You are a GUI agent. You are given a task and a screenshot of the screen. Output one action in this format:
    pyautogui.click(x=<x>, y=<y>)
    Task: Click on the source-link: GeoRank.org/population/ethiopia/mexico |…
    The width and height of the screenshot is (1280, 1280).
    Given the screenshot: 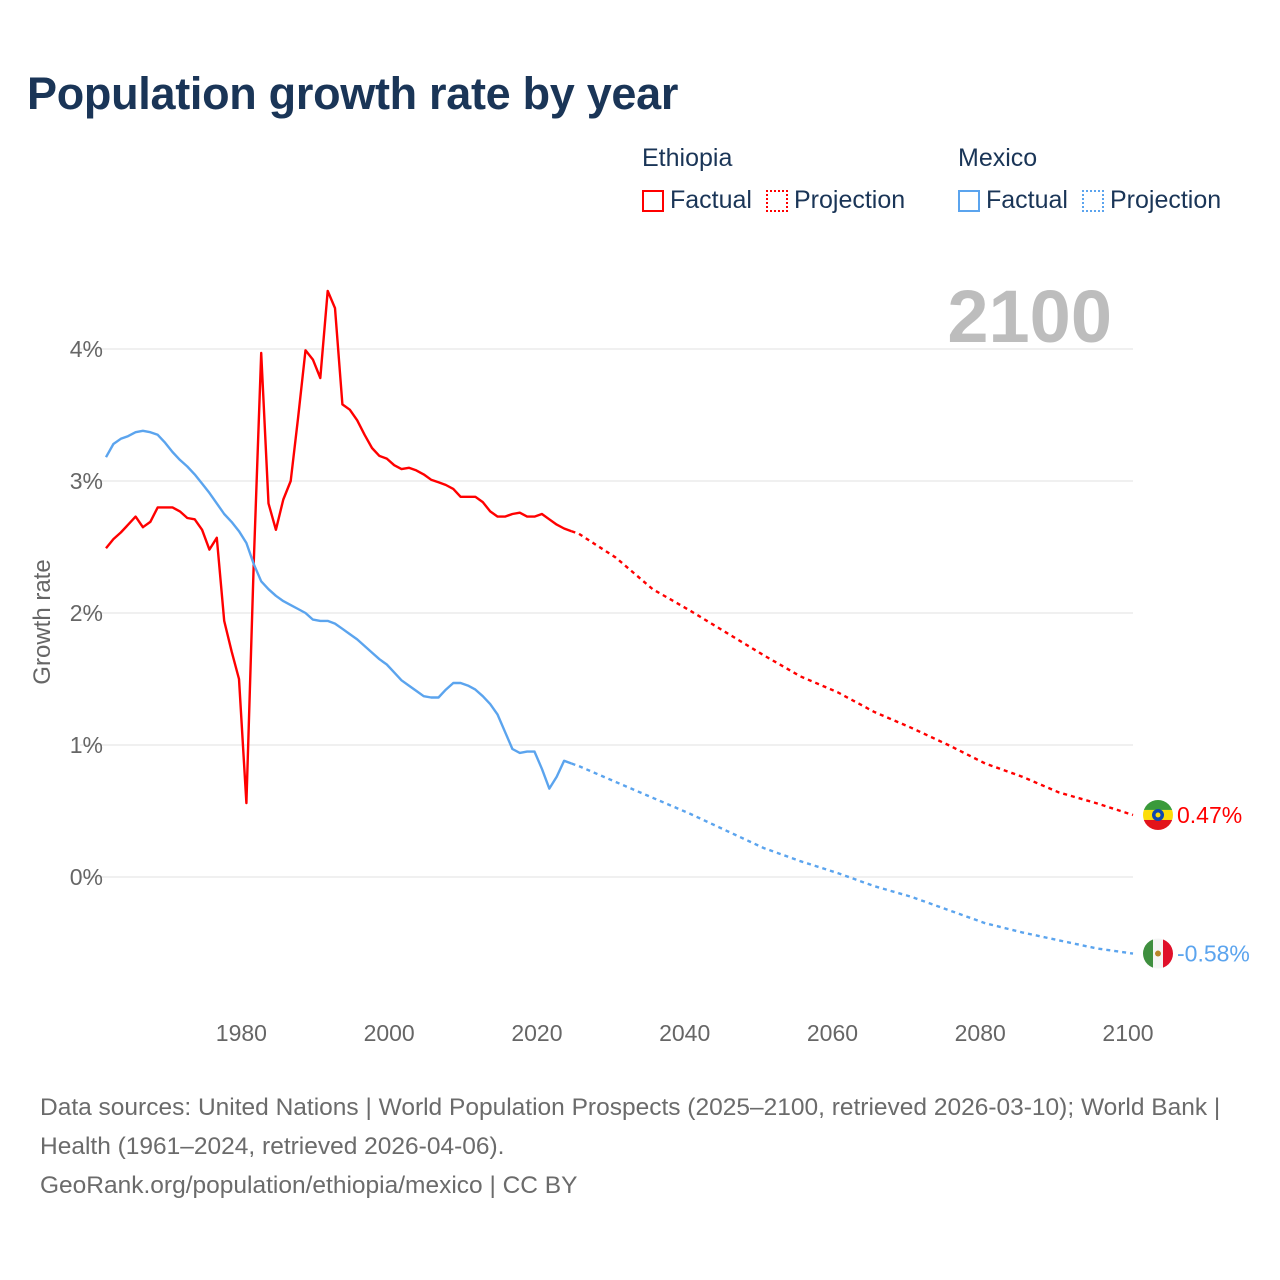 What is the action you would take?
    pyautogui.click(x=309, y=1185)
    